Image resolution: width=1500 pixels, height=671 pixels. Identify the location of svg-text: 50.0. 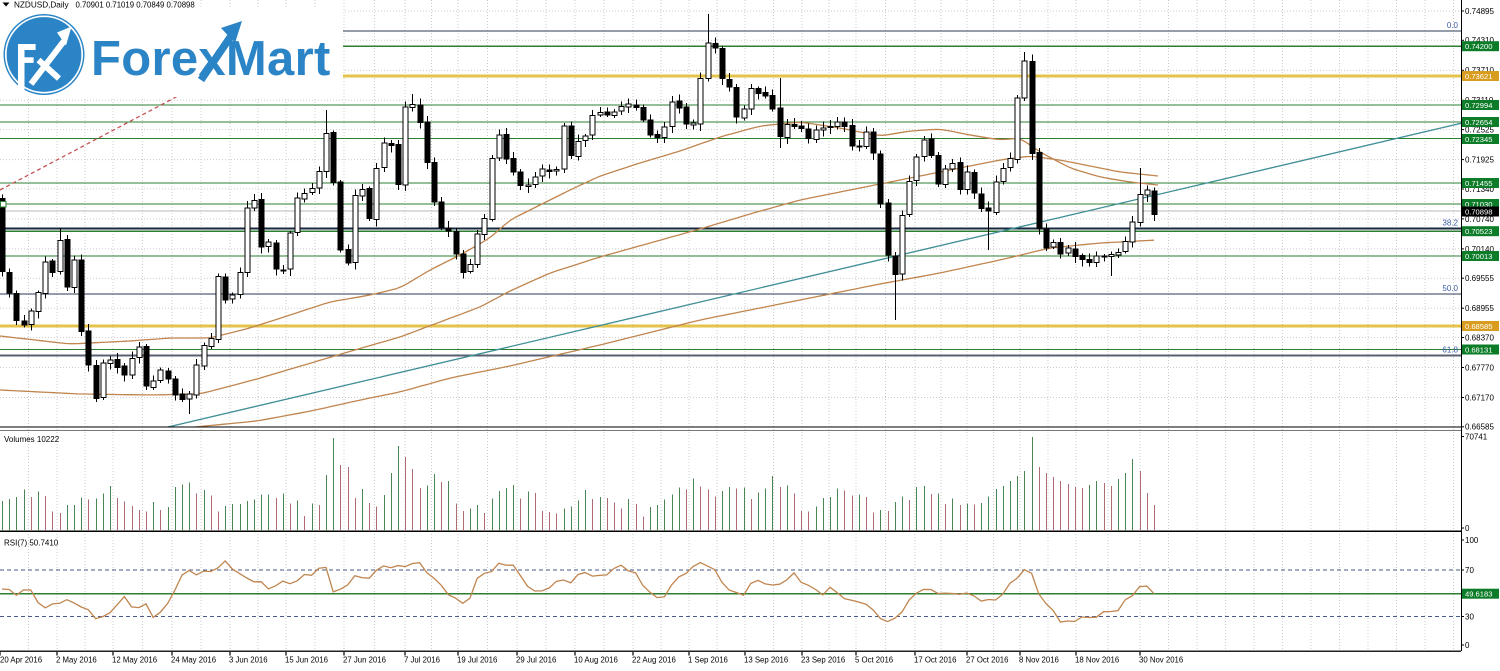
(1450, 288).